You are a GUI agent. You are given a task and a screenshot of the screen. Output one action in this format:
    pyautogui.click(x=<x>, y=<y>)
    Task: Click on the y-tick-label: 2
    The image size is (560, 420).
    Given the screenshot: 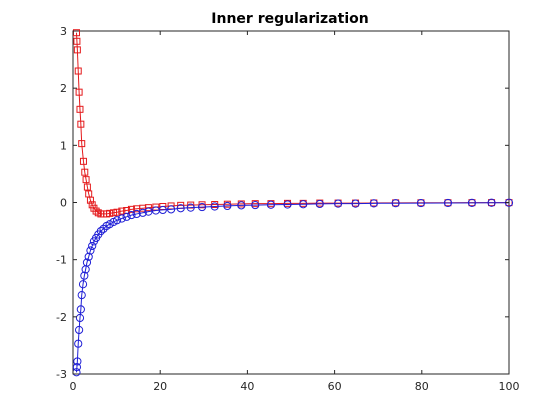 What is the action you would take?
    pyautogui.click(x=63, y=88)
    